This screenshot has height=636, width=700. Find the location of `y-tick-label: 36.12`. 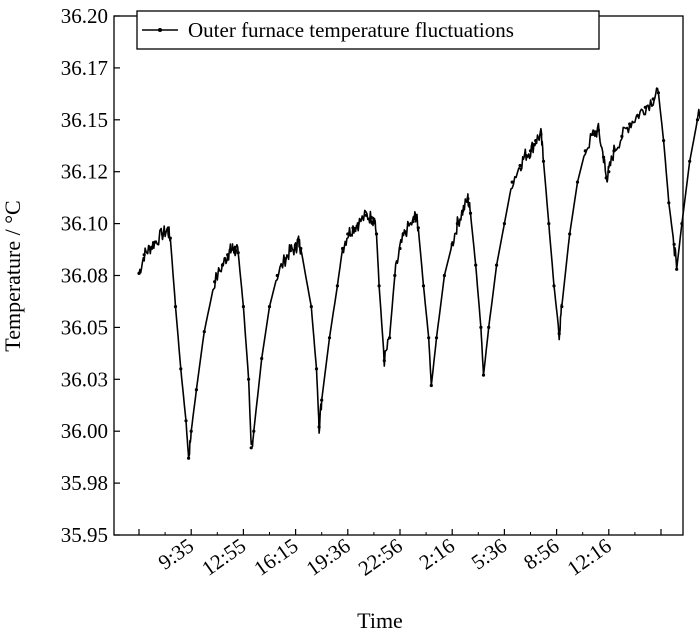

y-tick-label: 36.12 is located at coordinates (84, 172).